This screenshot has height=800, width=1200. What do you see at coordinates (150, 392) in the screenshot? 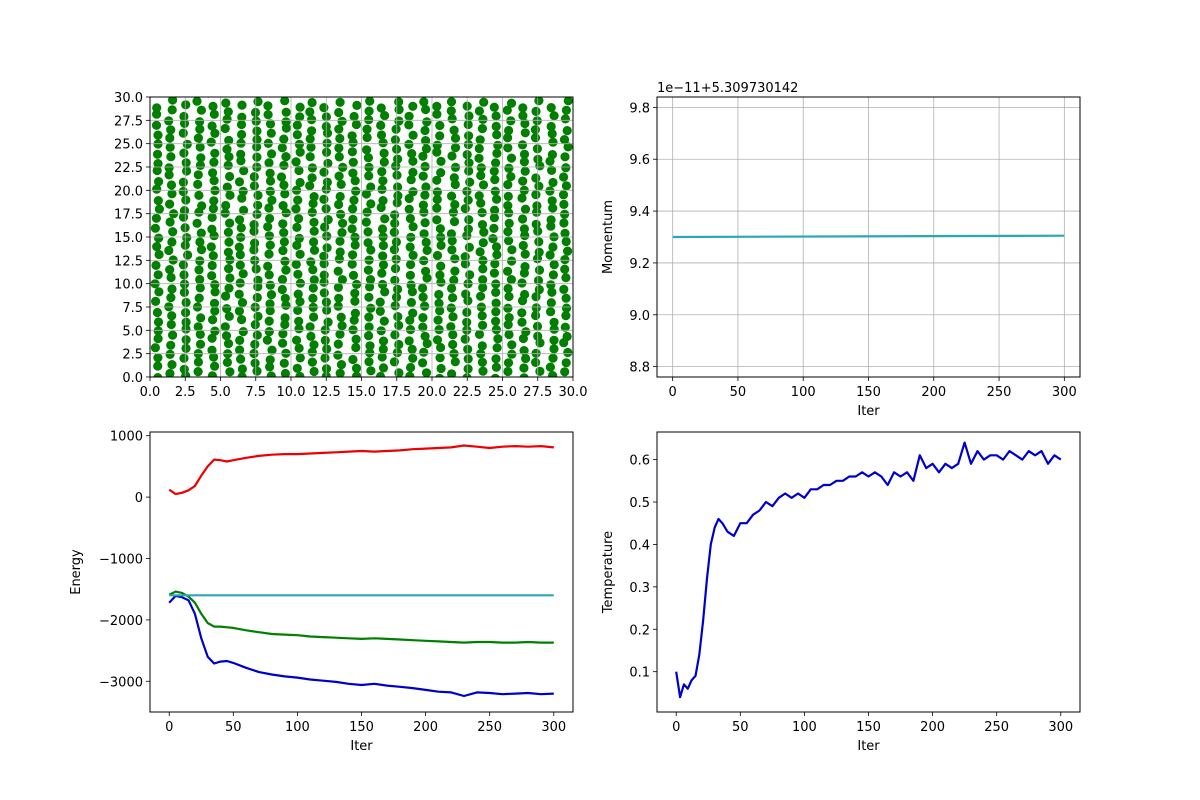
I see `x-tick-label: 0.0` at bounding box center [150, 392].